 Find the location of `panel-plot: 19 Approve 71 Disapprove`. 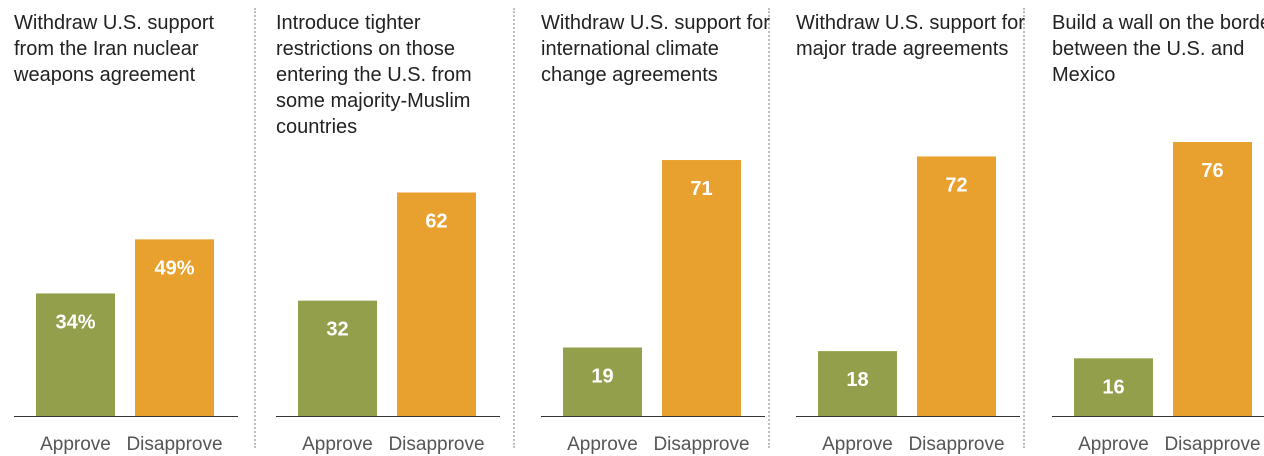

panel-plot: 19 Approve 71 Disapprove is located at coordinates (653, 307).